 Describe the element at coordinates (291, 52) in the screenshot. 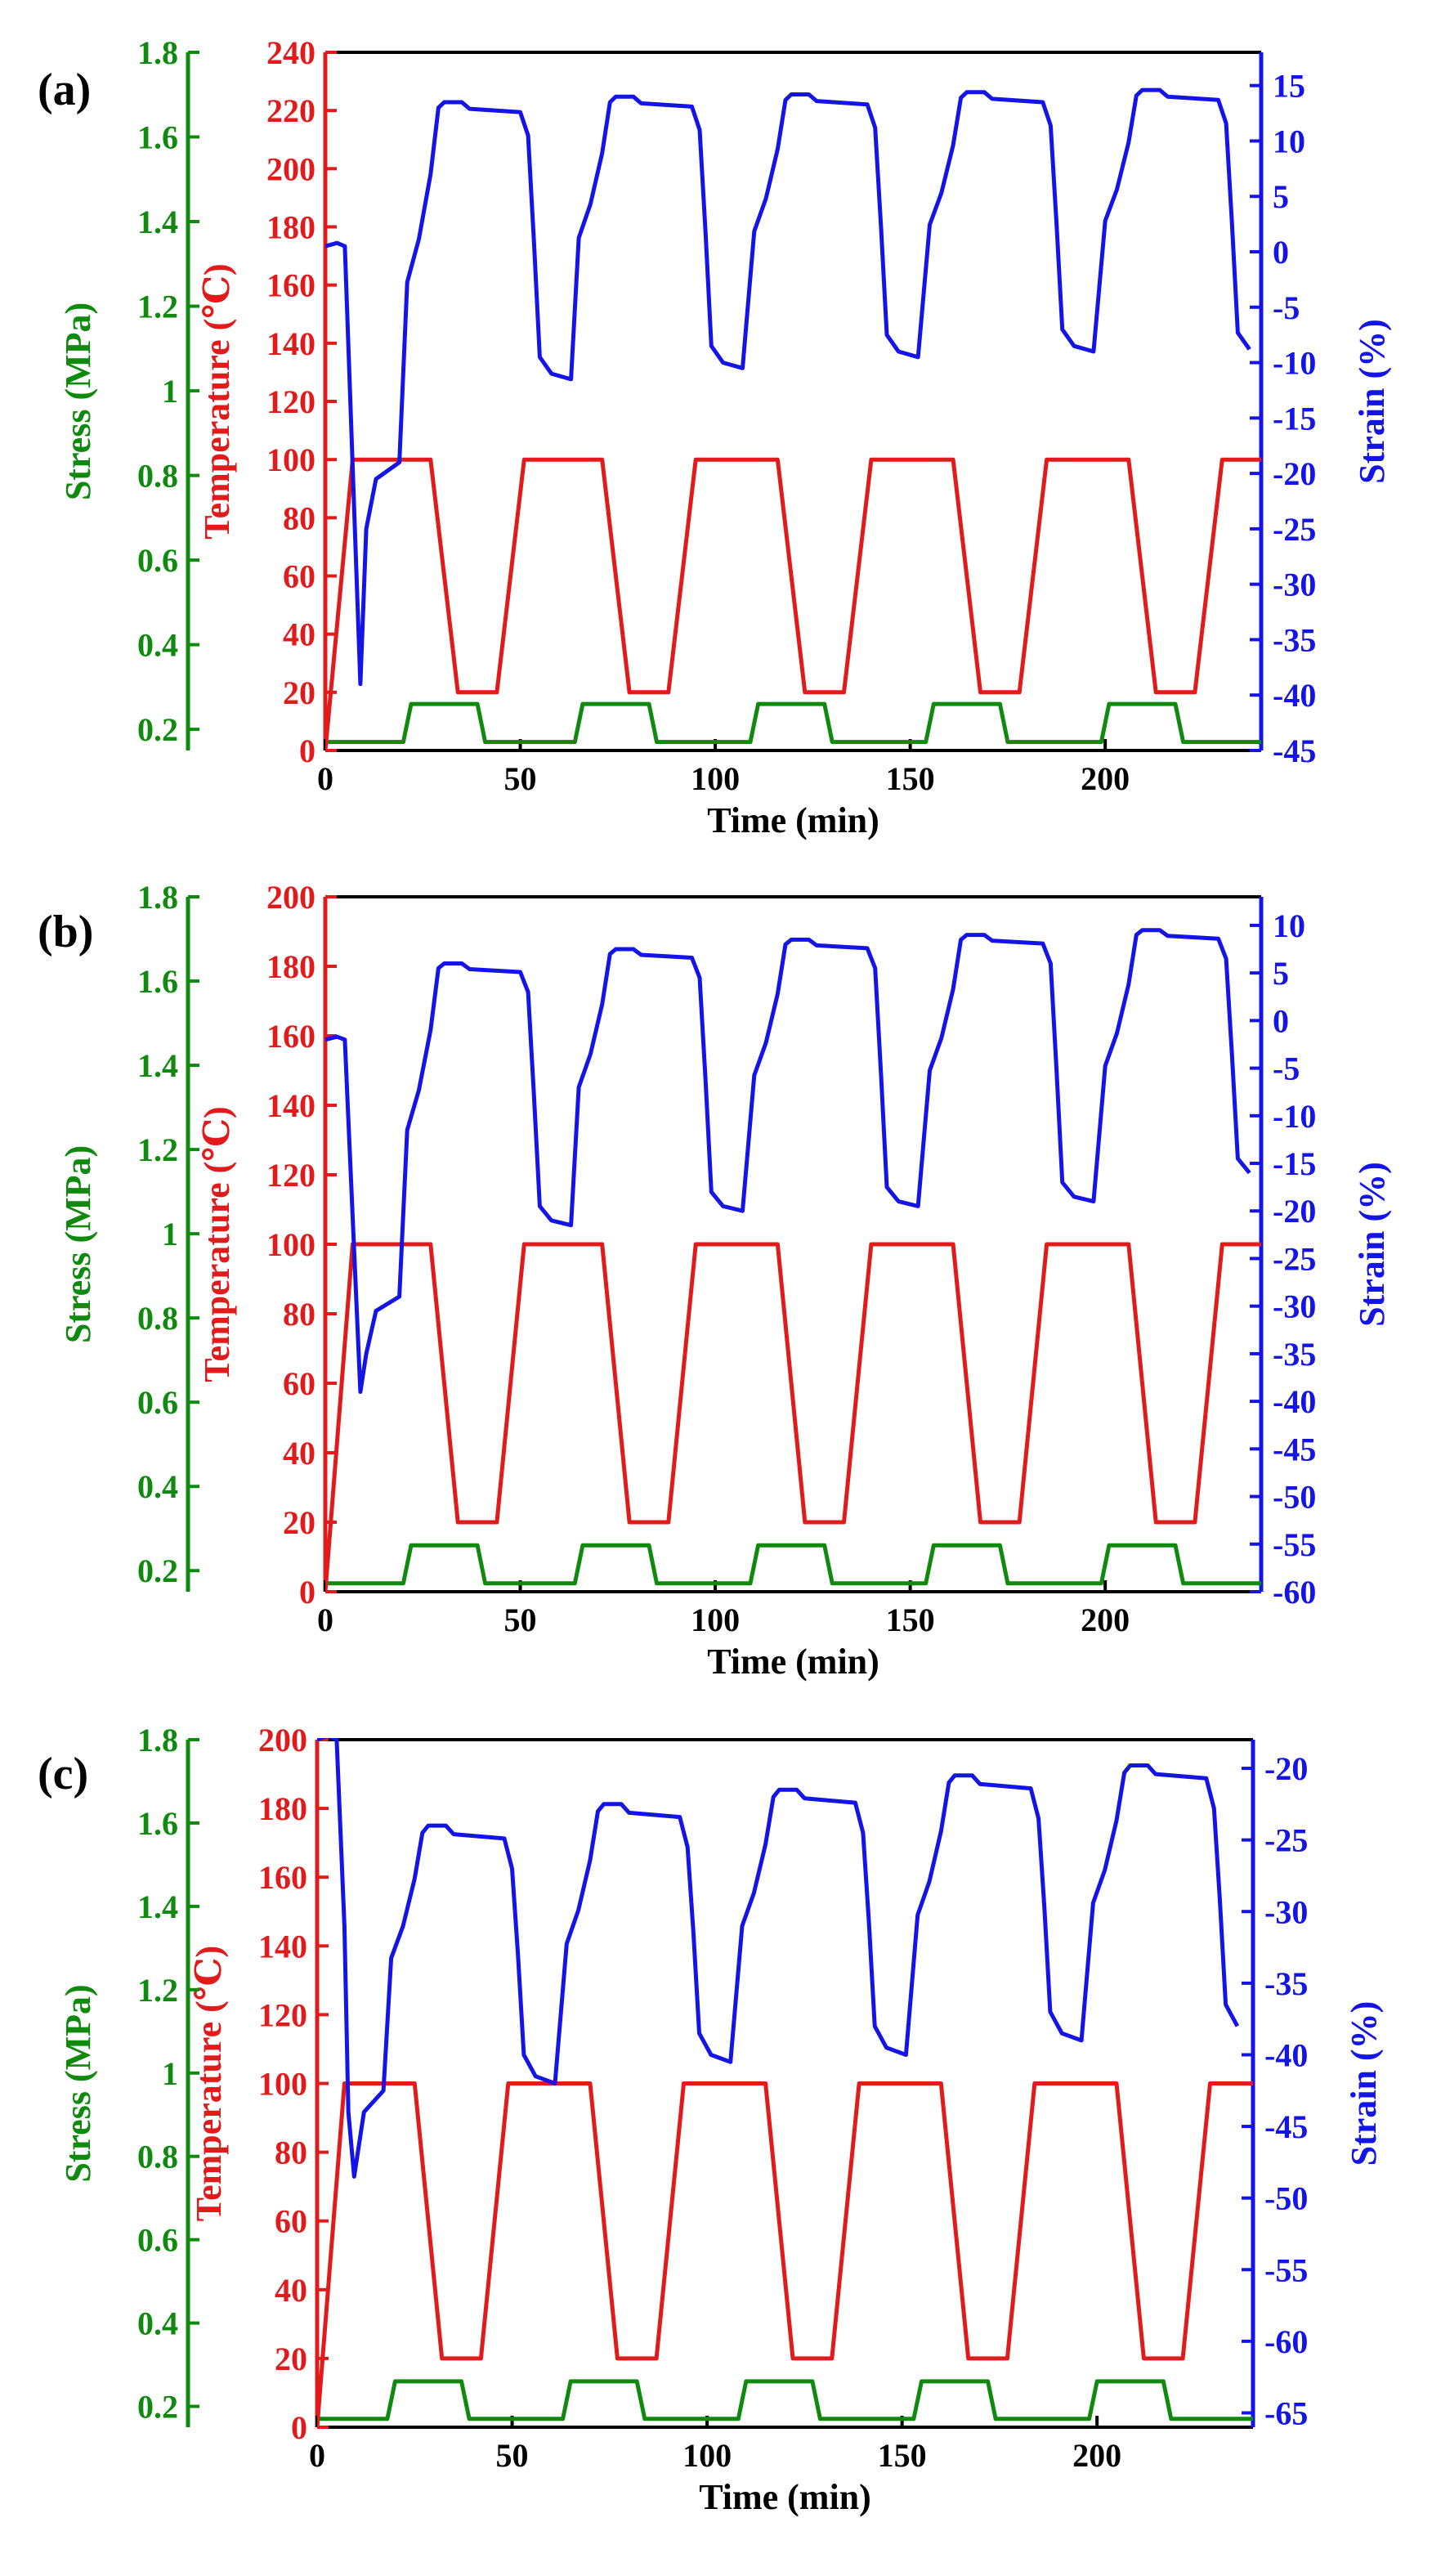

I see `temperature-tick-label: 240` at that location.